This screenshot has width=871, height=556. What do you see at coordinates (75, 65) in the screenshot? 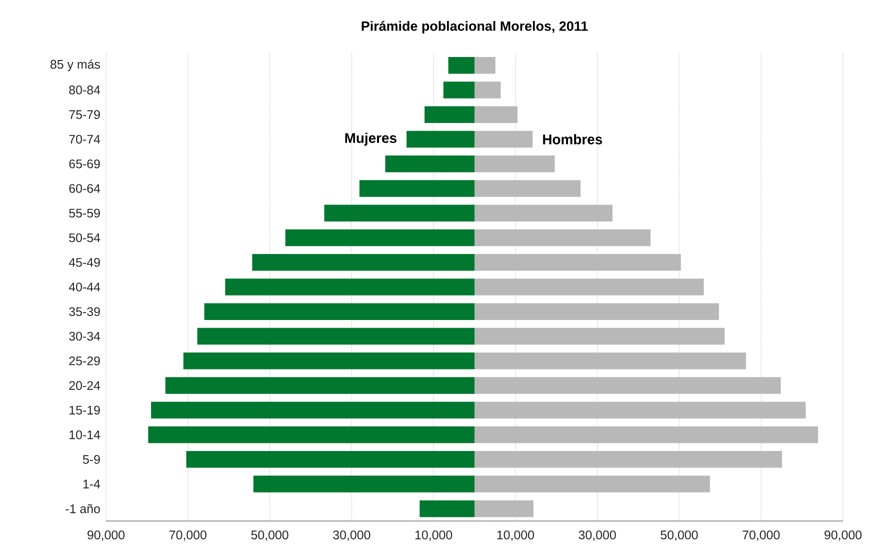
I see `y-tick-label: 85 y más` at bounding box center [75, 65].